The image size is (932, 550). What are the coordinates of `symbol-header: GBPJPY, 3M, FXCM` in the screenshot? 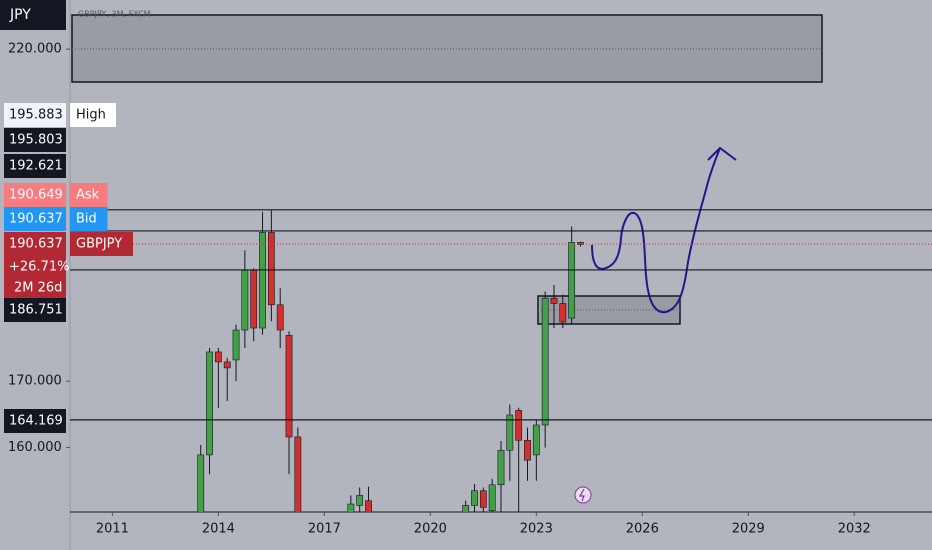 It's located at (114, 14).